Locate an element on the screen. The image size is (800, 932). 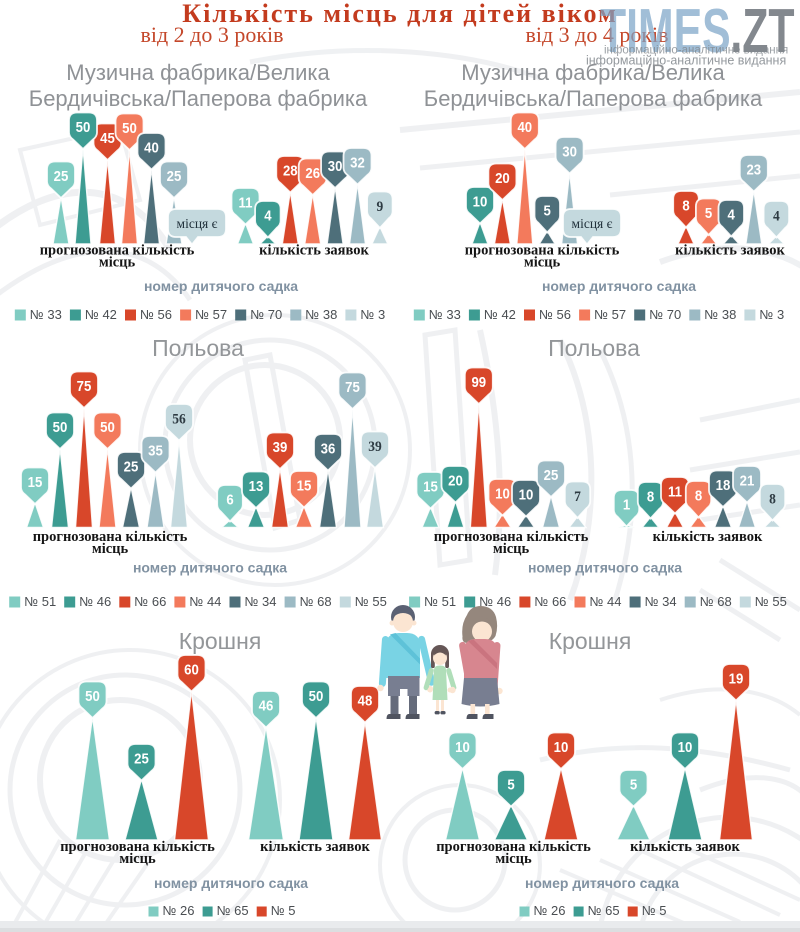
svg-text: від 2 до 3 років is located at coordinates (211, 34).